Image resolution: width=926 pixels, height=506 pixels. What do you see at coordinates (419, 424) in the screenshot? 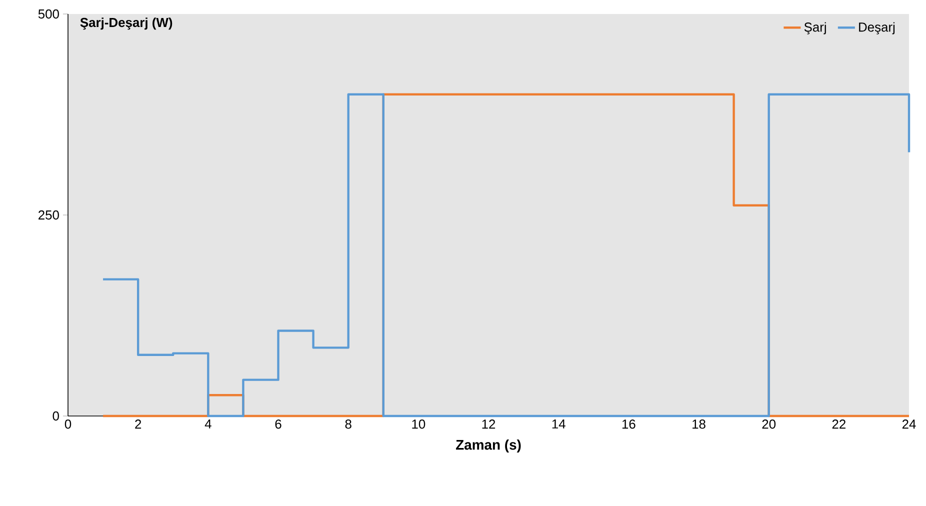
I see `x-tick-label: 10` at bounding box center [419, 424].